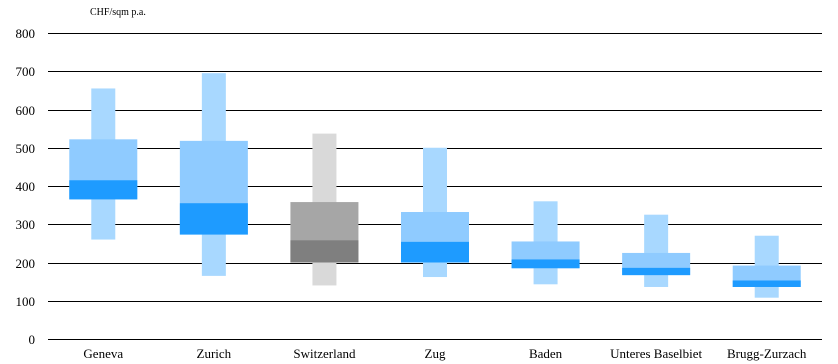 The image size is (838, 364). Describe the element at coordinates (767, 353) in the screenshot. I see `category-label: Brugg-Zurzach` at that location.